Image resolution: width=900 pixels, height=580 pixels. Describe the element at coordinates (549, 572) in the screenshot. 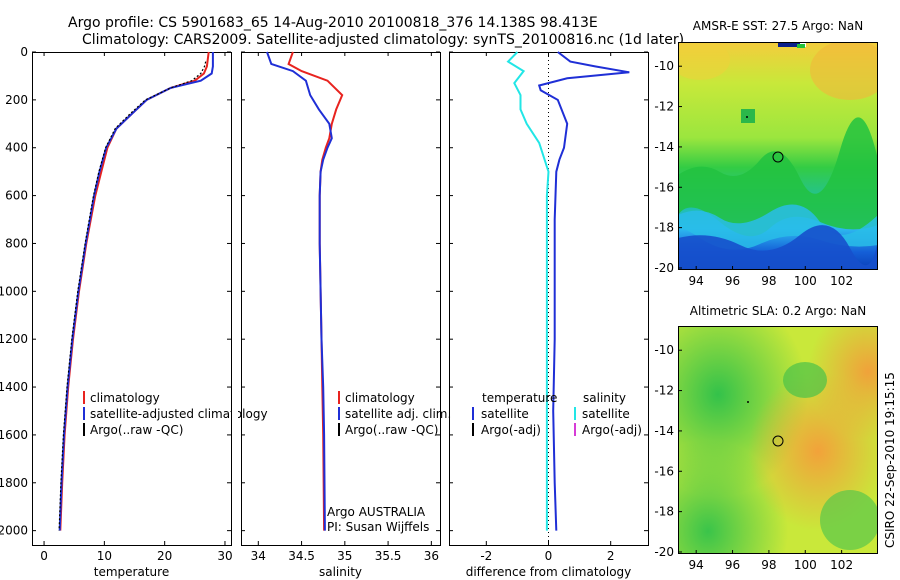

I see `x-axis-label: difference from climatology` at that location.